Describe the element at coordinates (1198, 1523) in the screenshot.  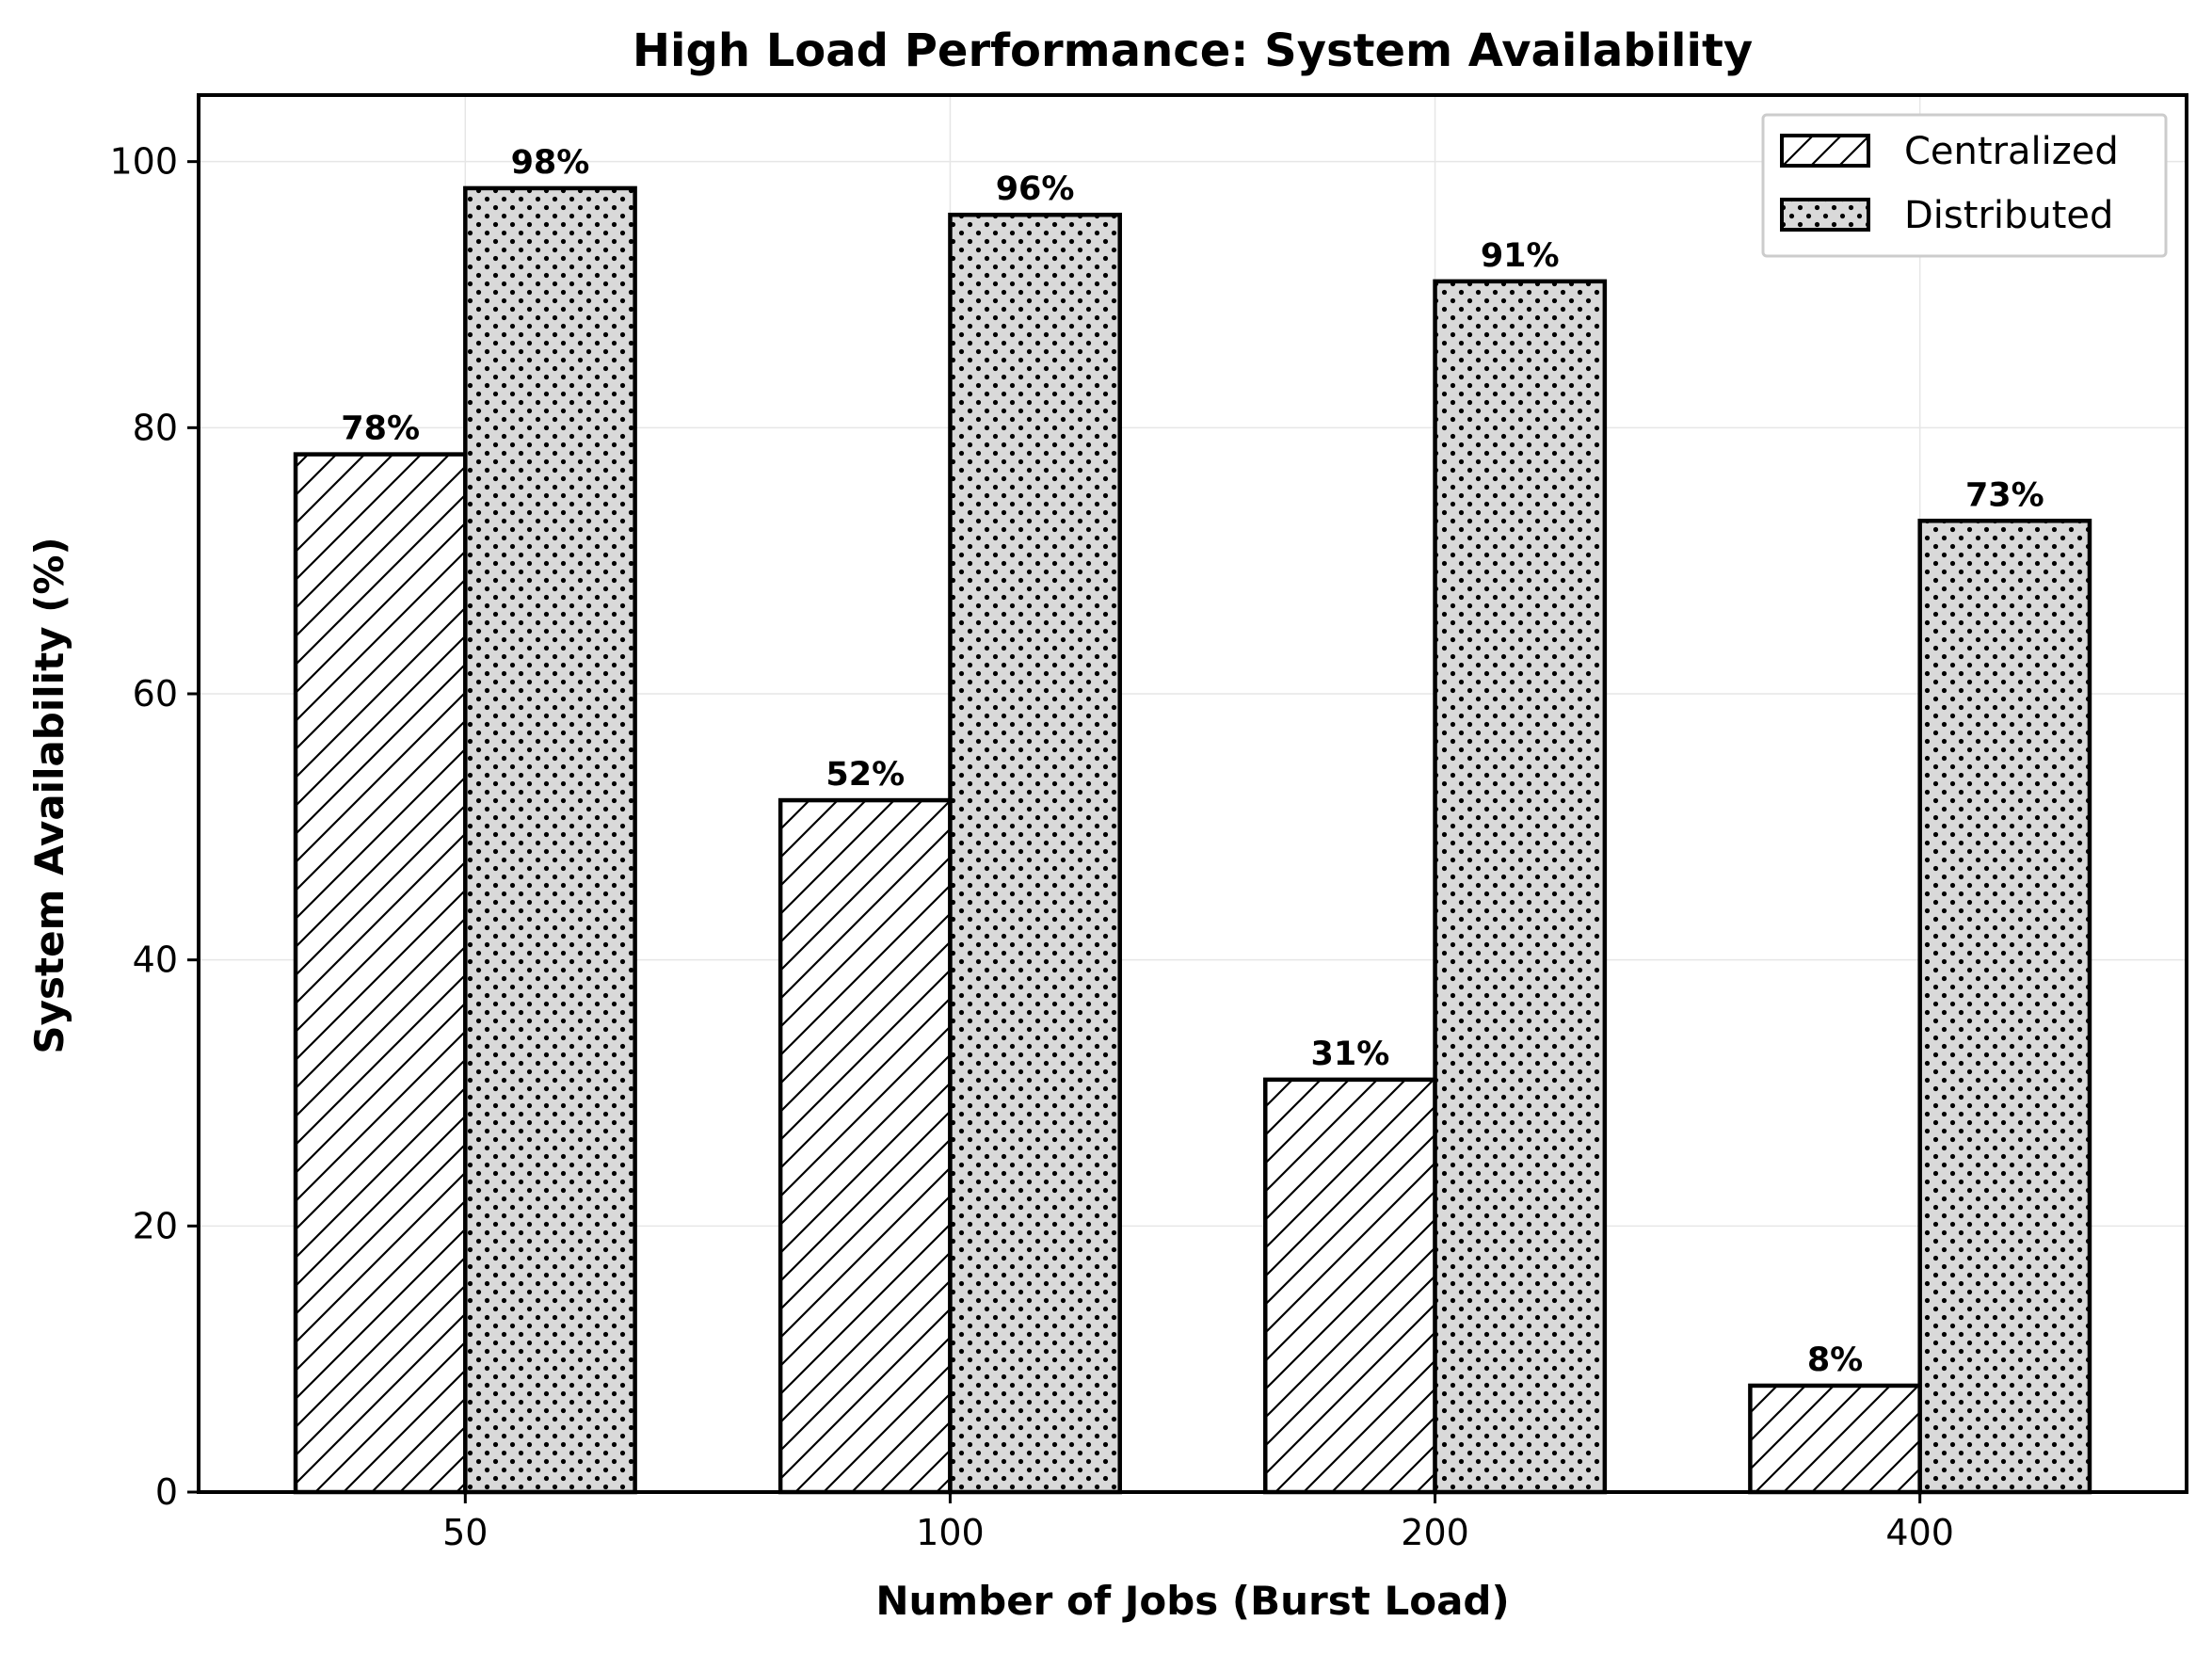
I see `x-axis-ticks: 50 100 200 400` at that location.